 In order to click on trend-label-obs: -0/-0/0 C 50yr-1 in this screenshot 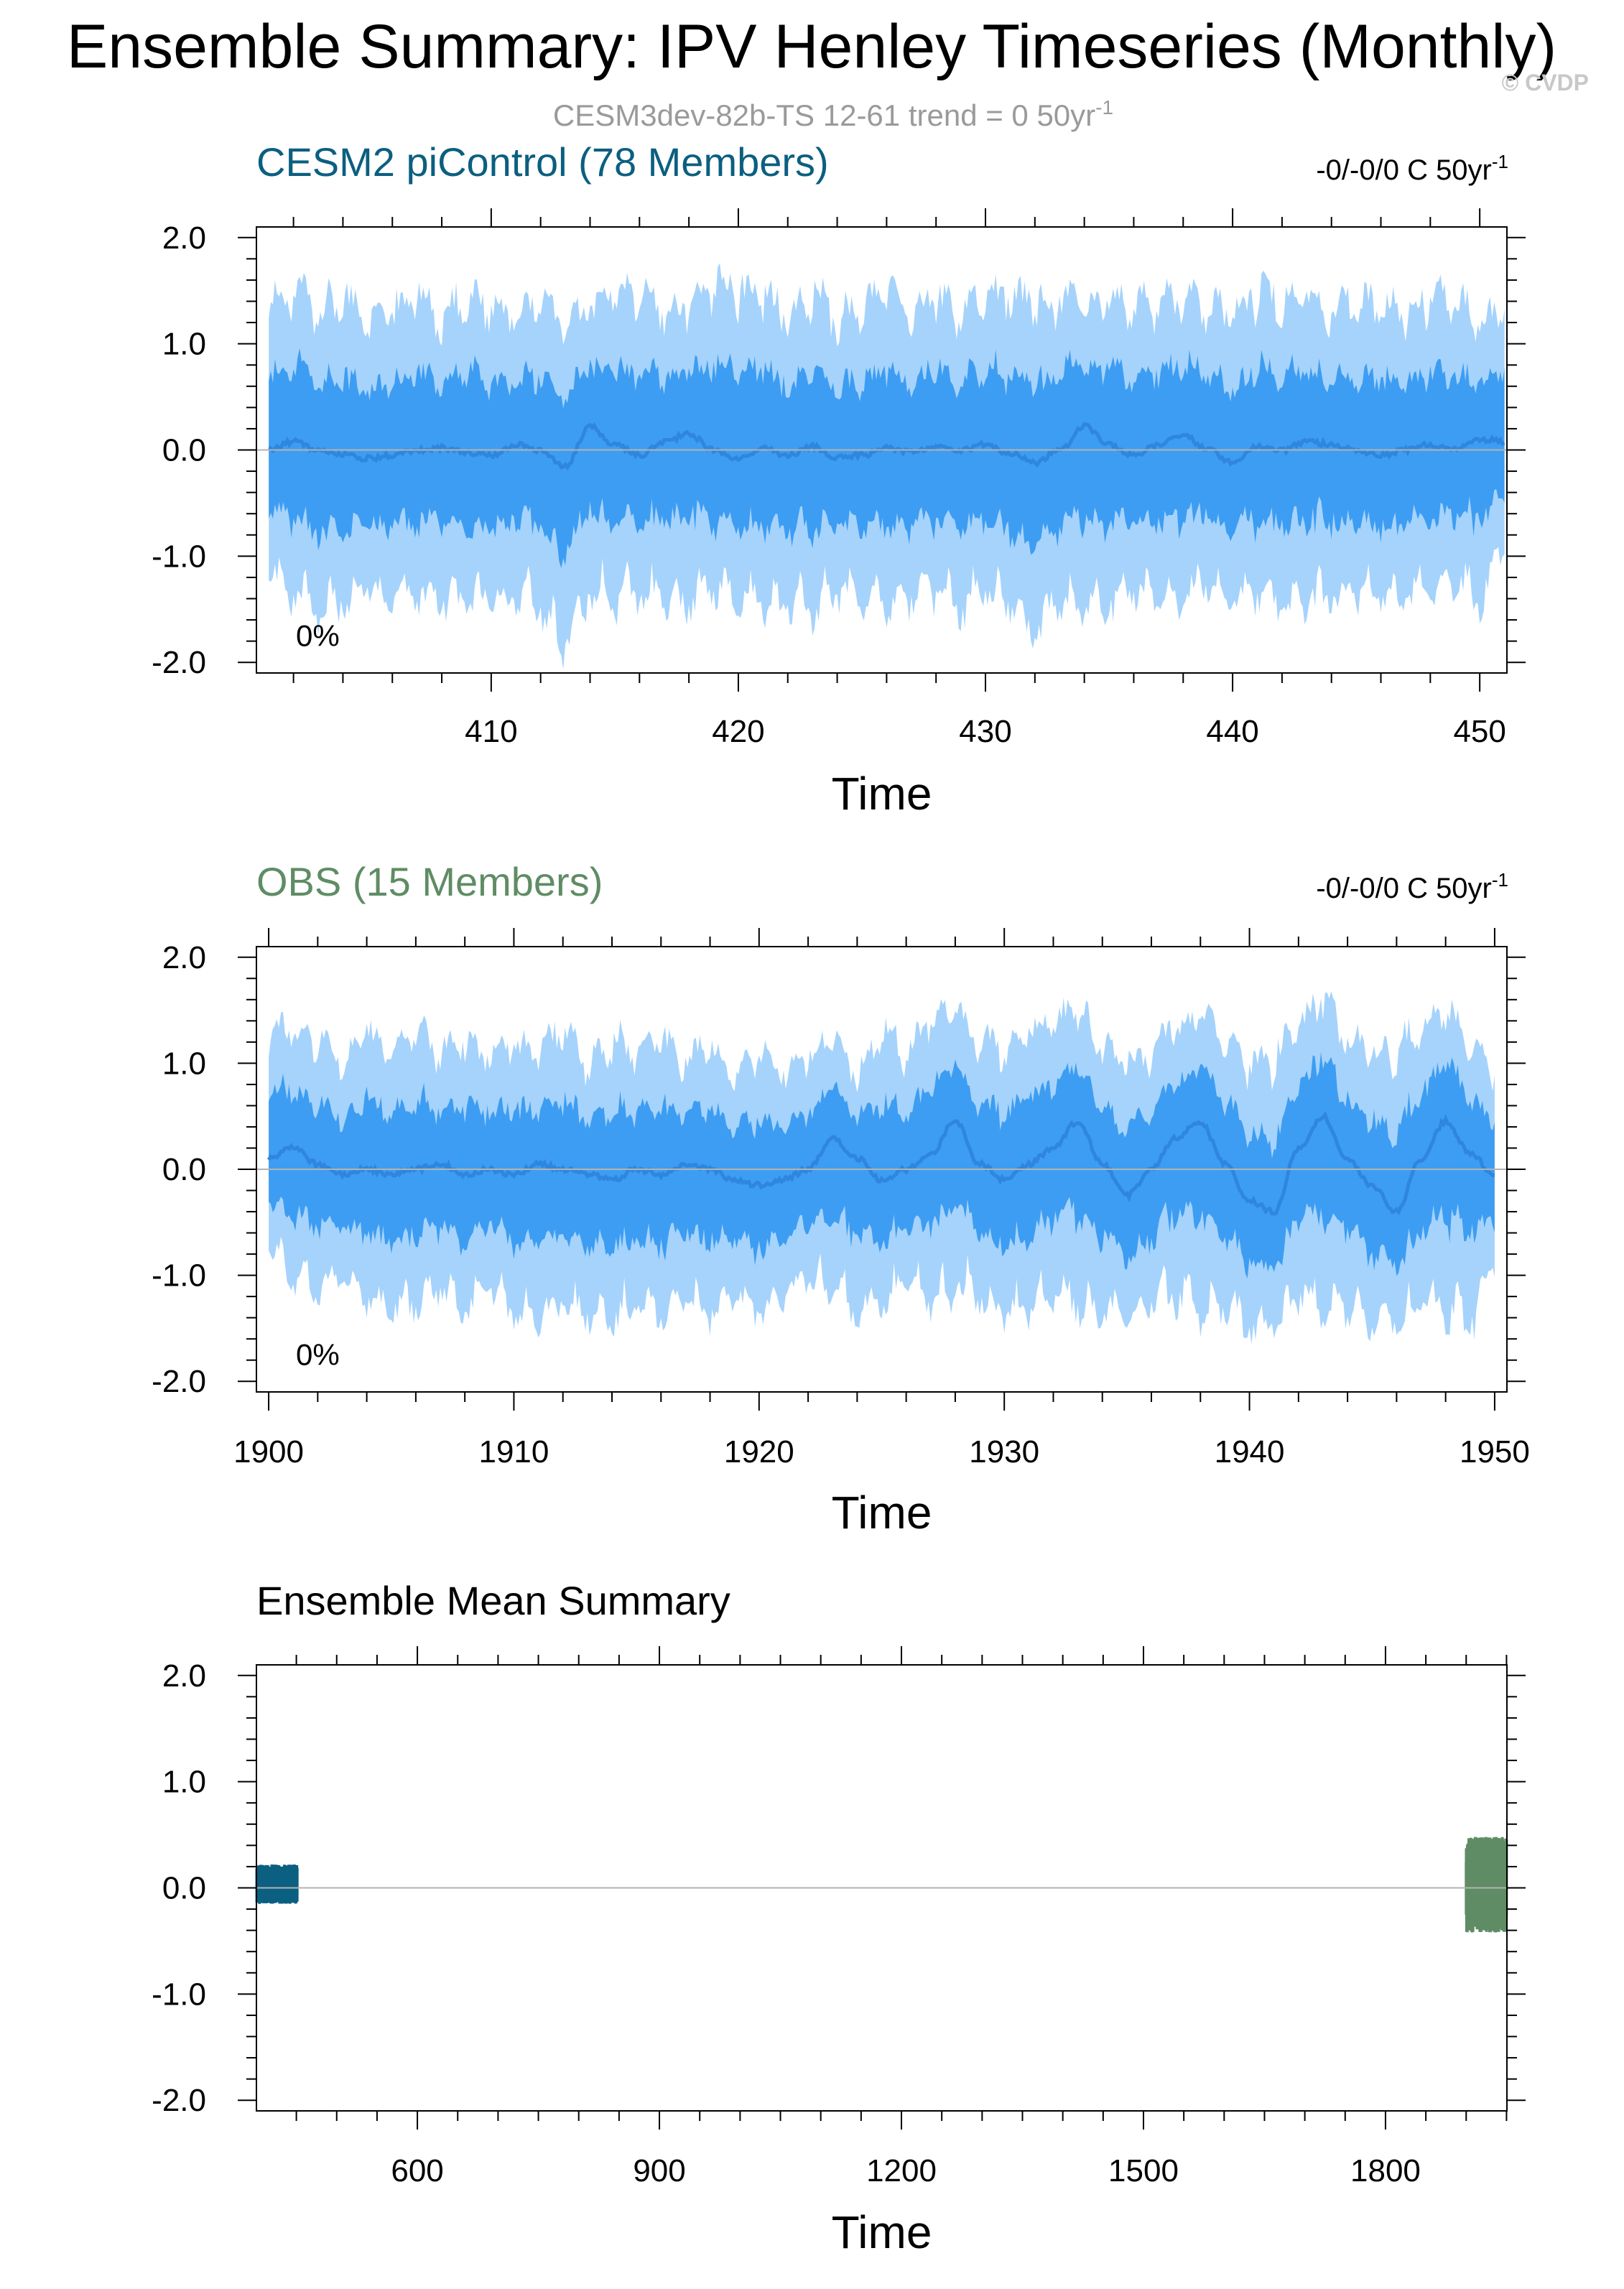, I will do `click(1412, 886)`.